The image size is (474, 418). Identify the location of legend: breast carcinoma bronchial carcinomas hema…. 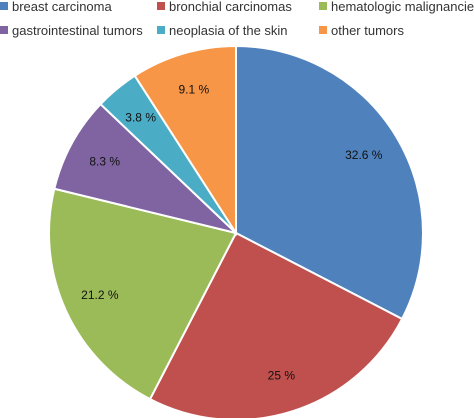
(237, 19).